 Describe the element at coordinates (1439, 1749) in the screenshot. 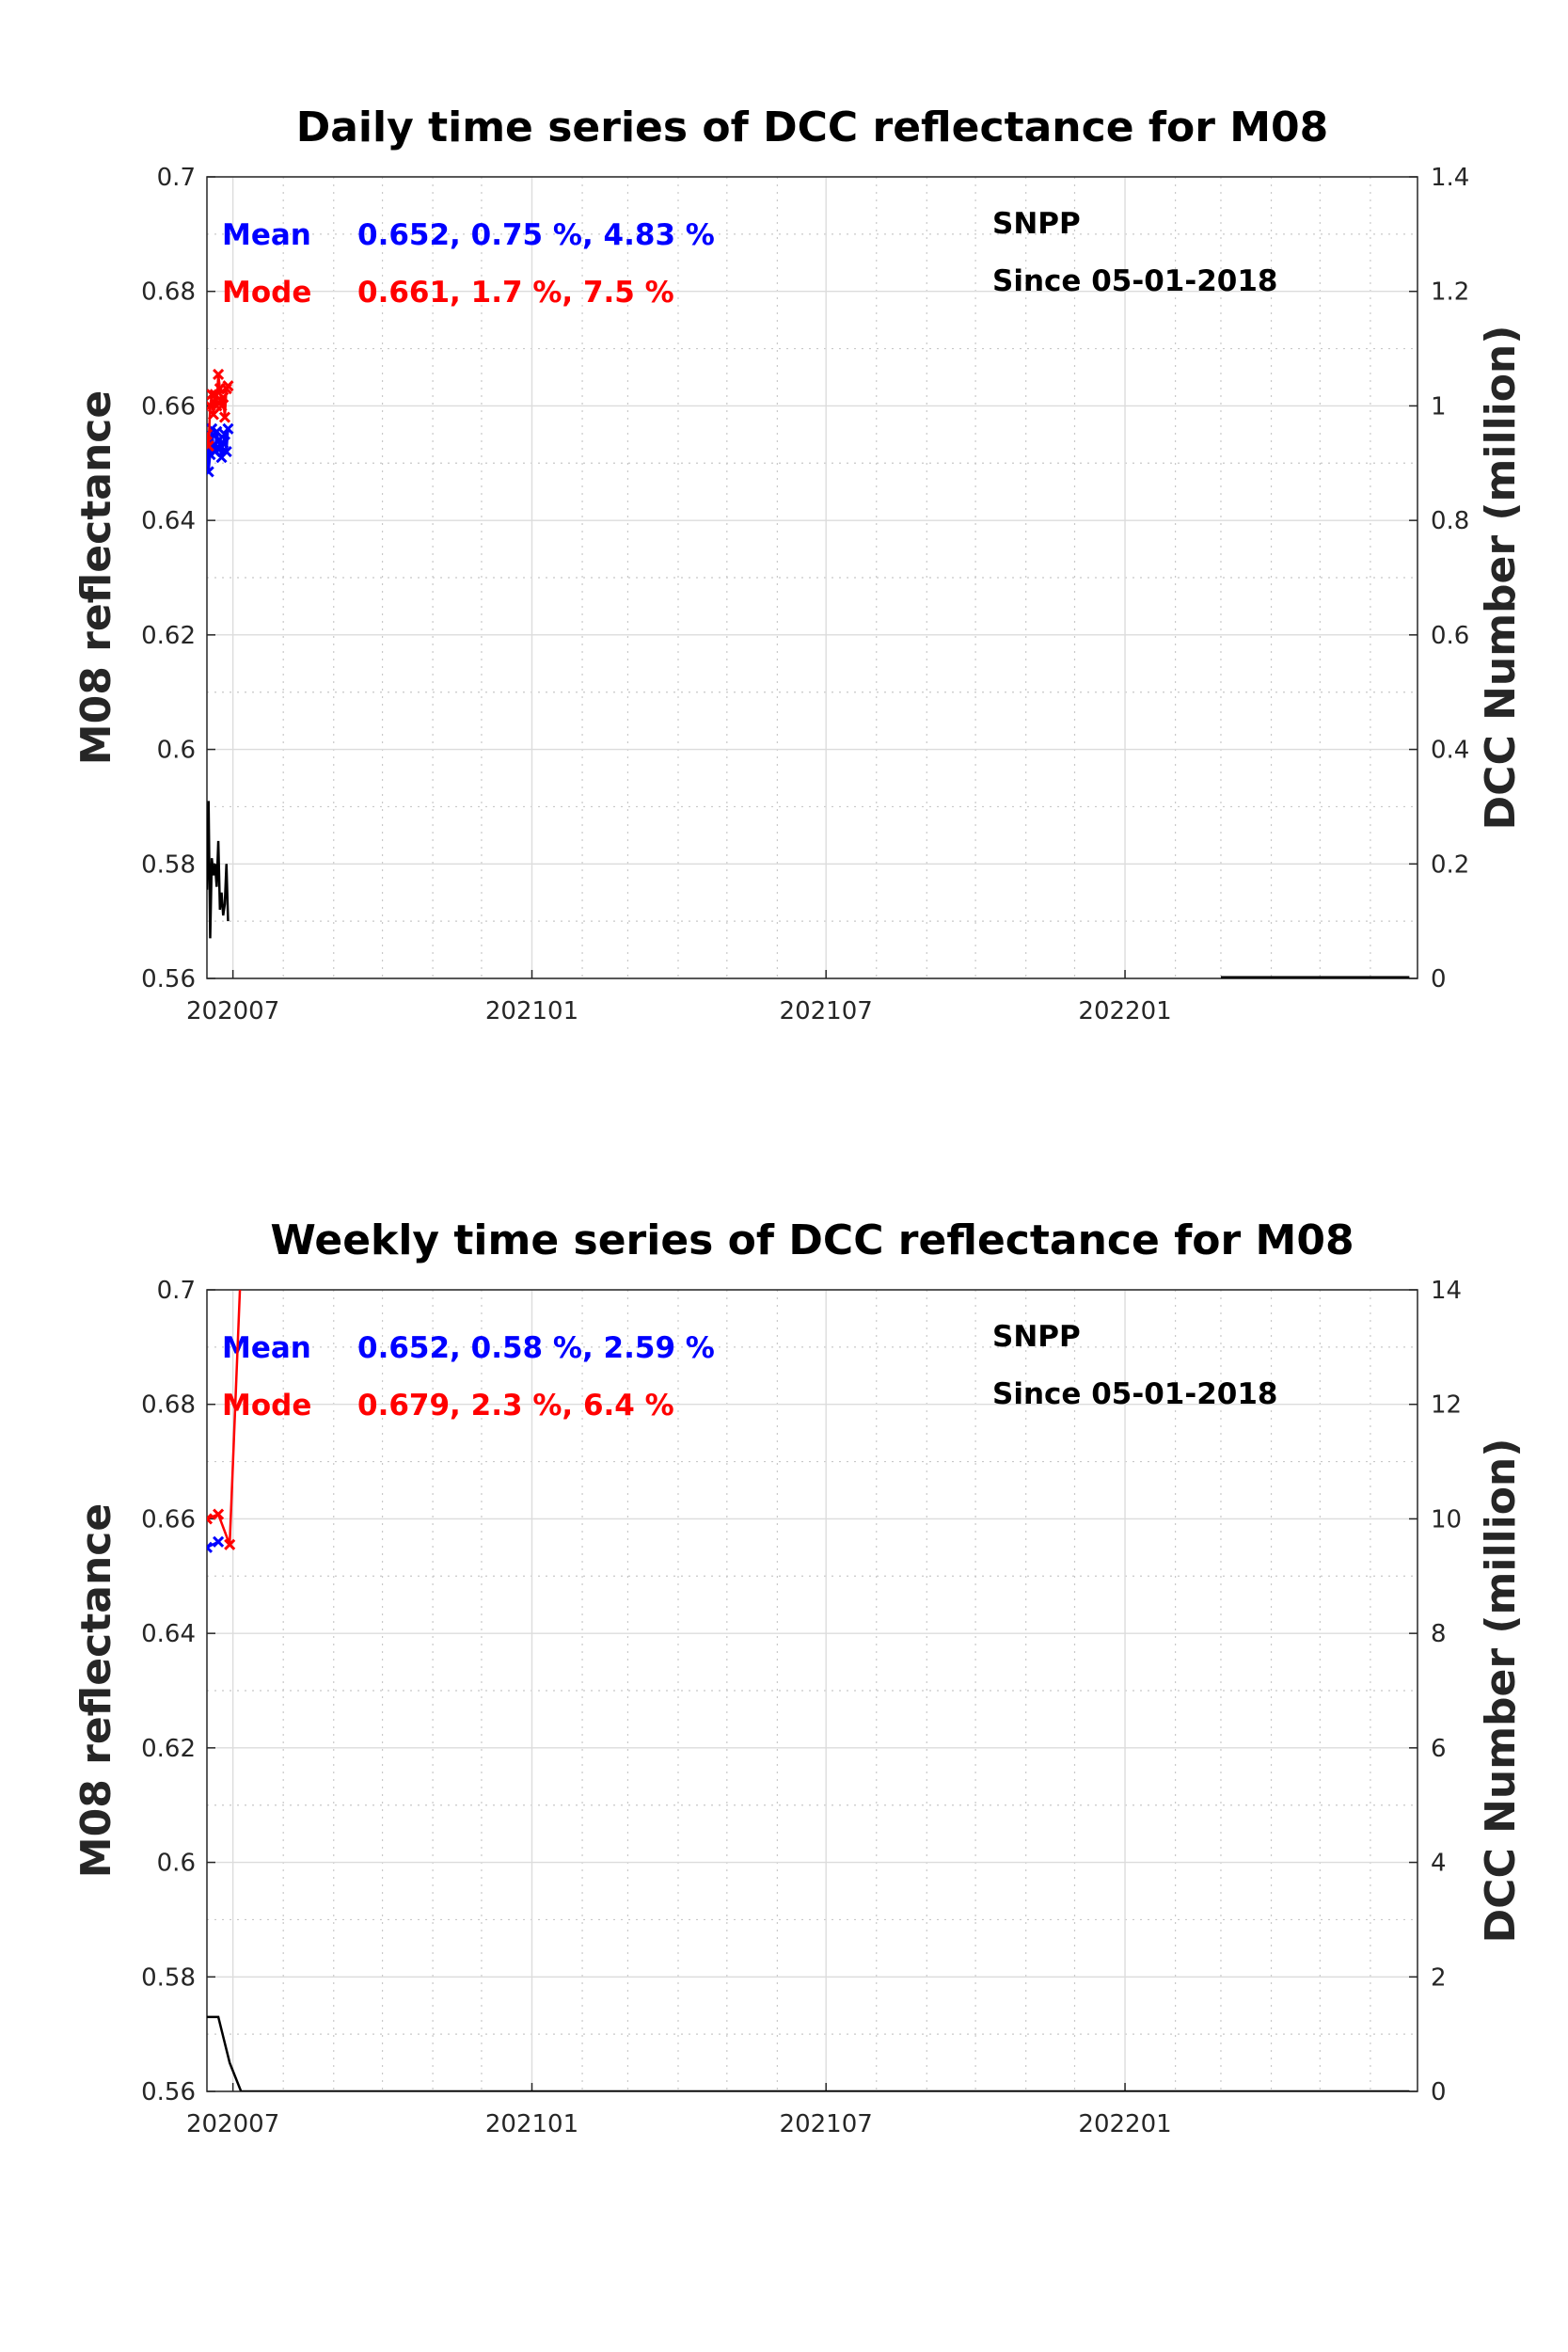

I see `y2-tick-label: 6` at that location.